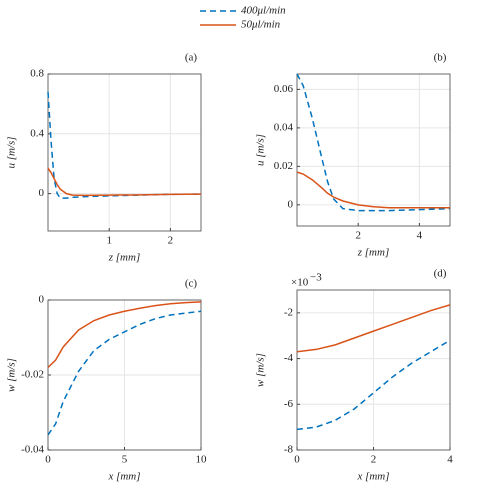 This screenshot has height=500, width=500. I want to click on x-tick-label: 1, so click(109, 241).